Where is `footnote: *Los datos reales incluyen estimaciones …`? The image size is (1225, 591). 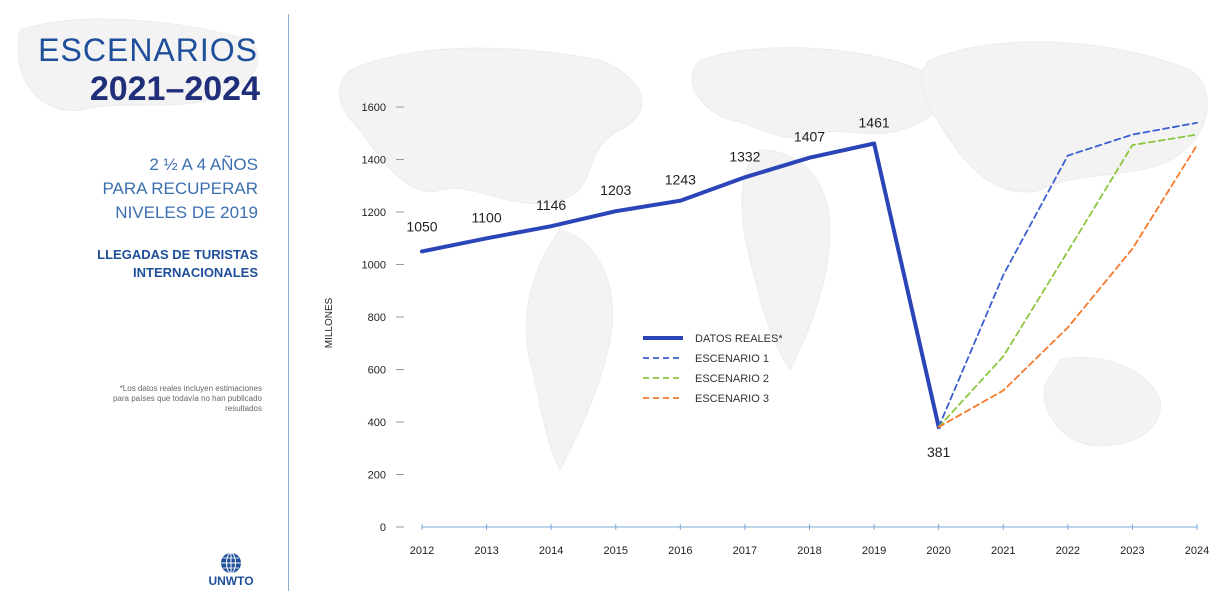
footnote: *Los datos reales incluyen estimaciones … is located at coordinates (152, 399).